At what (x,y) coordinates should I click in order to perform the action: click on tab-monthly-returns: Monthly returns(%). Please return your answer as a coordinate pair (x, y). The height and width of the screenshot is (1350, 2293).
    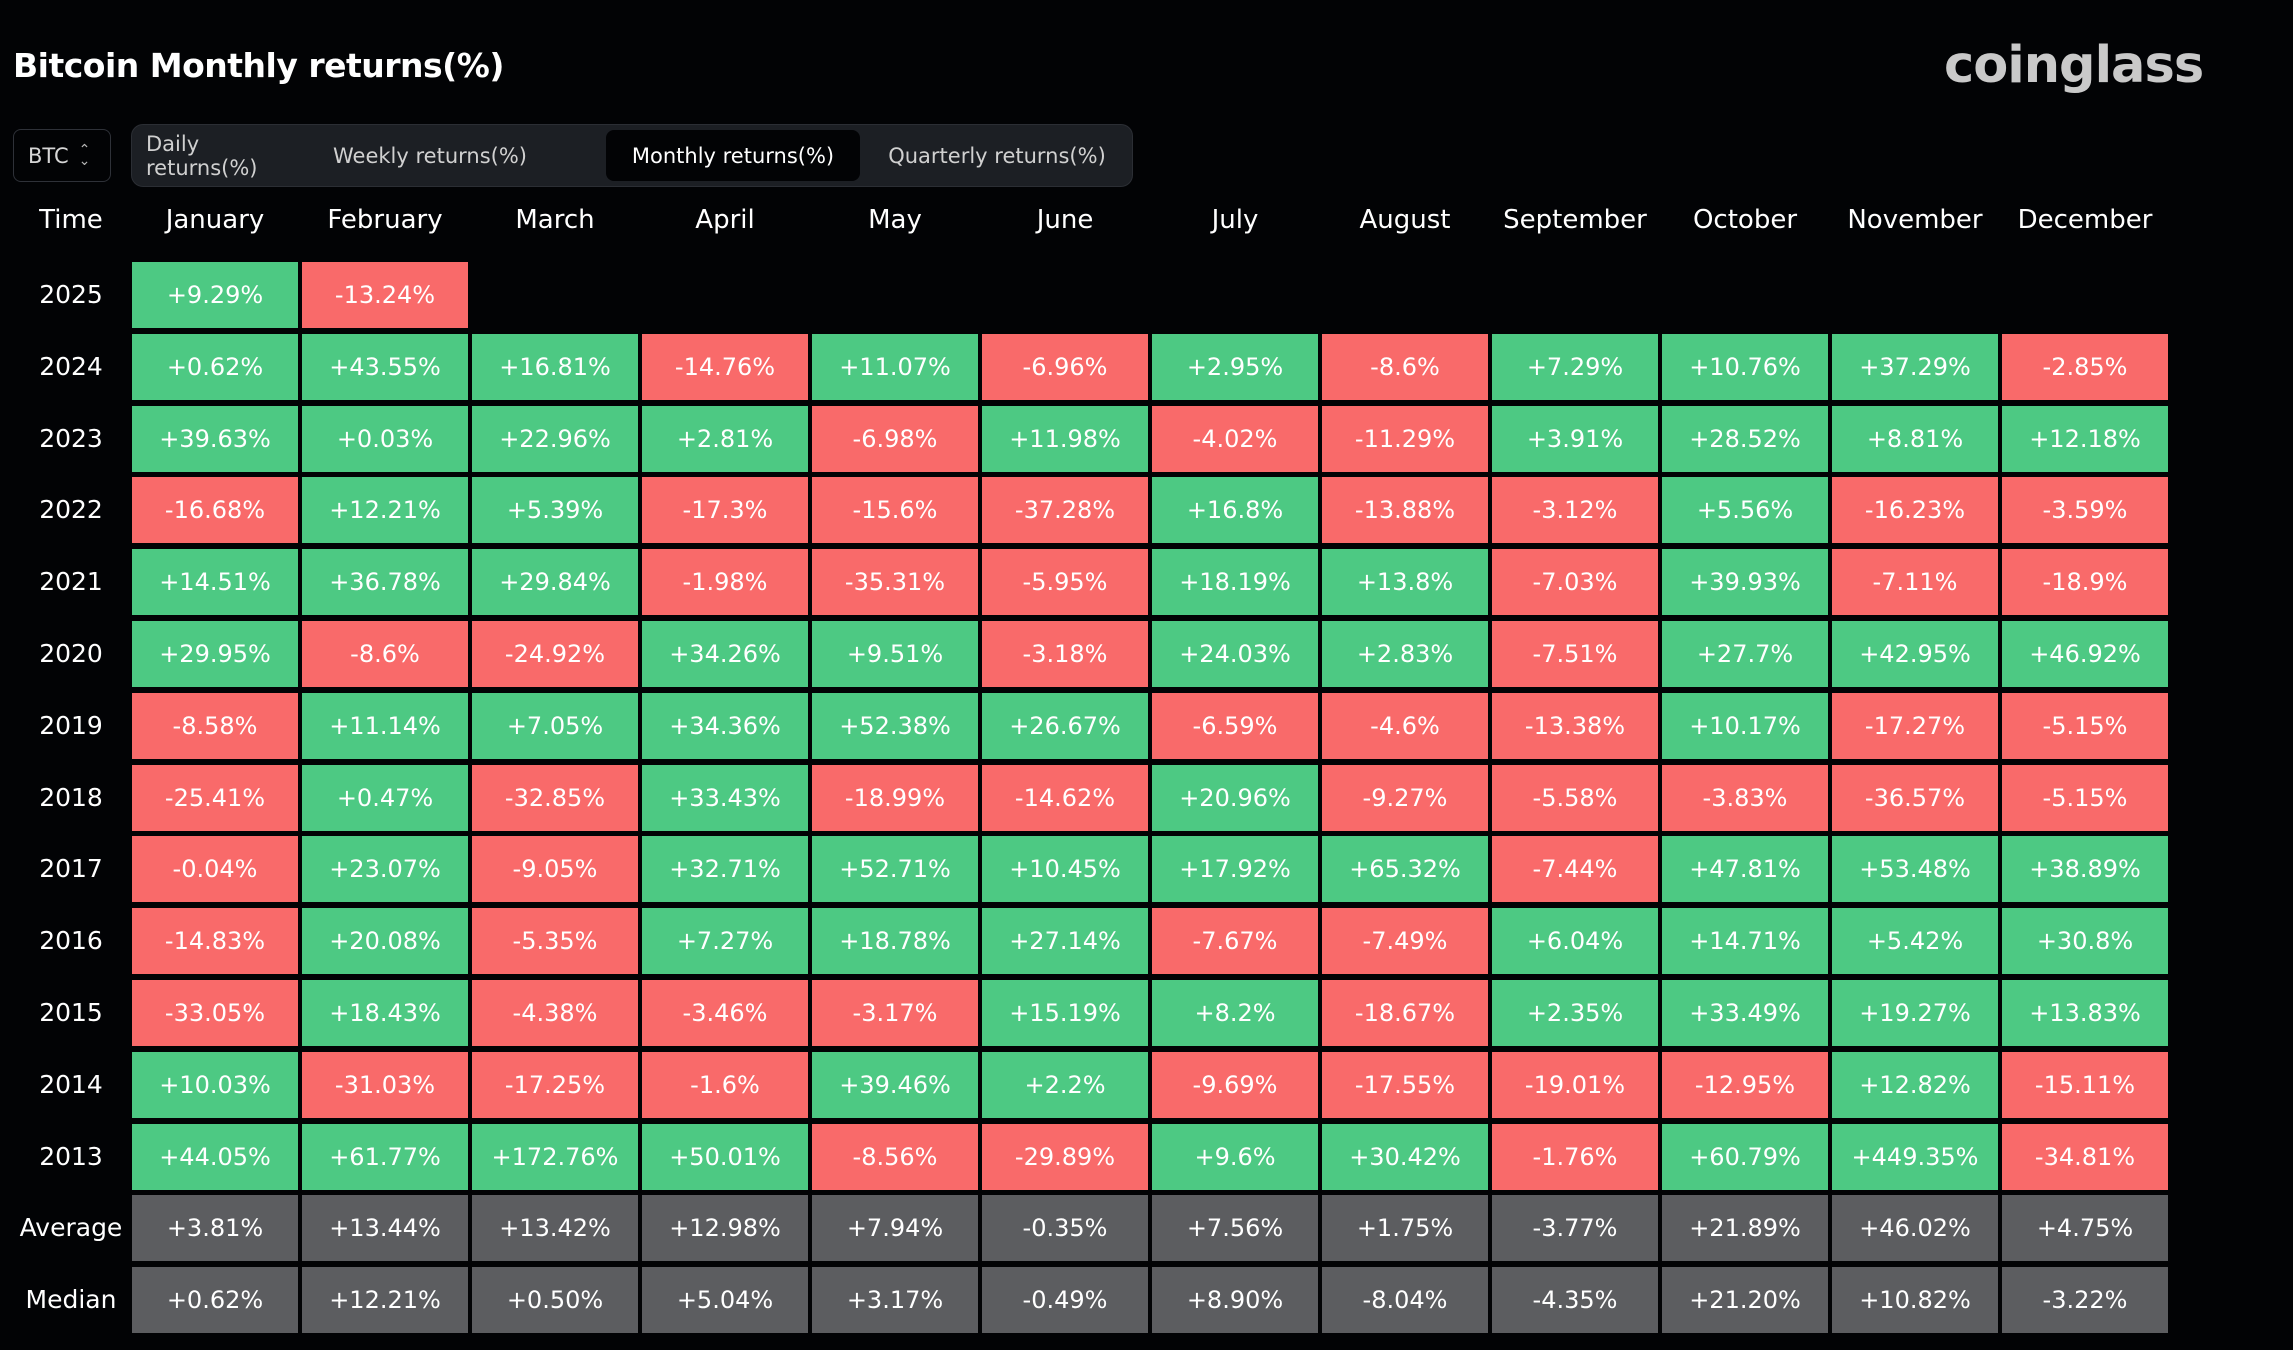
    Looking at the image, I should click on (733, 155).